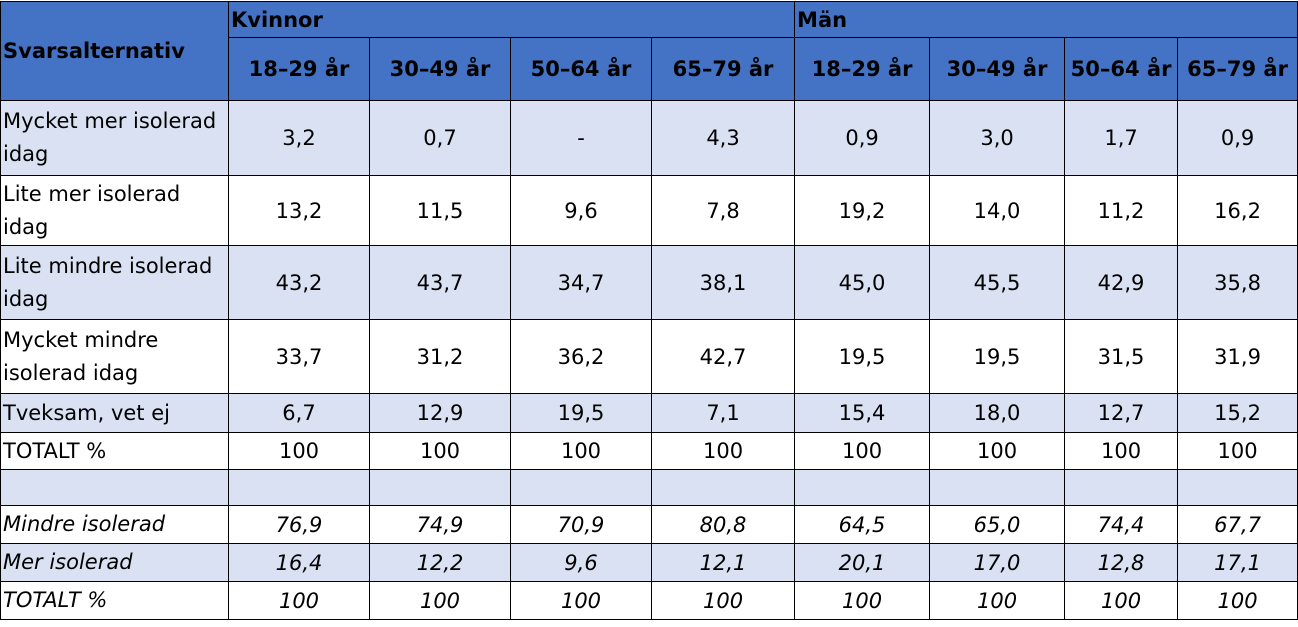 This screenshot has width=1298, height=627. I want to click on cell: 11,5, so click(440, 210).